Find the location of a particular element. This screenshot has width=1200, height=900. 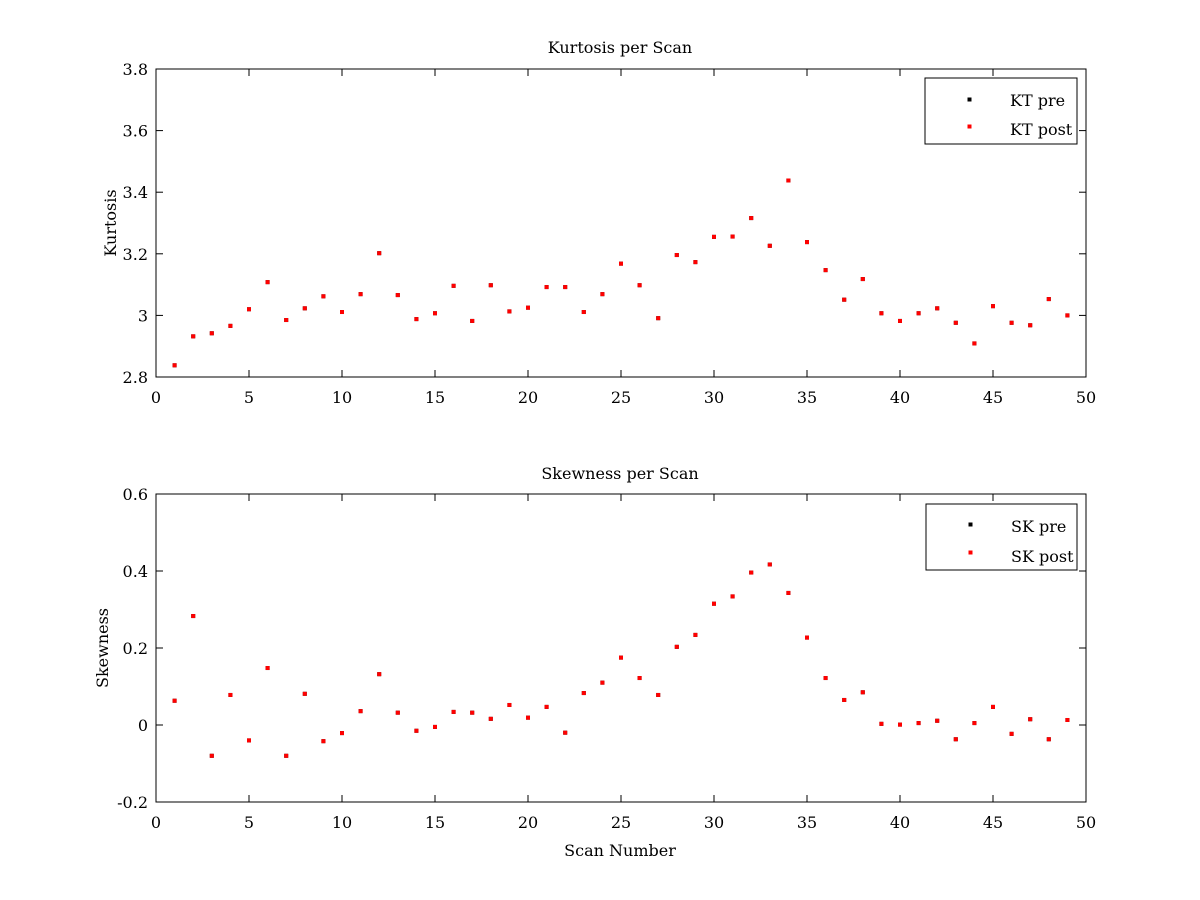

kurtosis-legend-box is located at coordinates (1001, 111).